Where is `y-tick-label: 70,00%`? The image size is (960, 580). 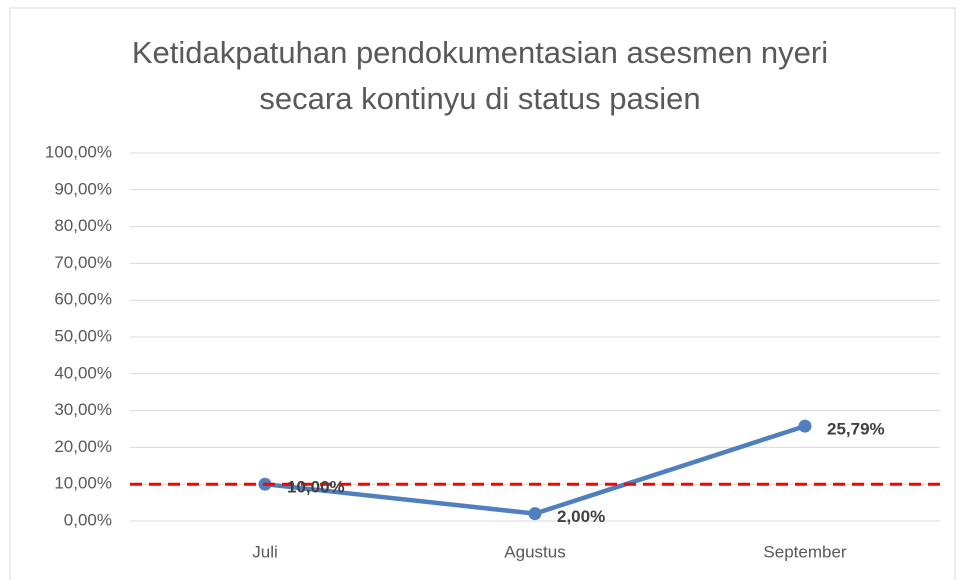
y-tick-label: 70,00% is located at coordinates (83, 262).